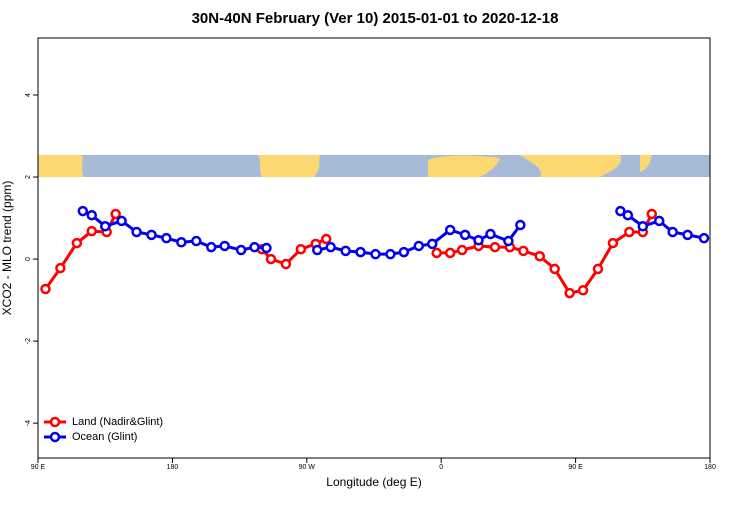  Describe the element at coordinates (373, 482) in the screenshot. I see `x-axis-label: Longitude (deg E)` at that location.